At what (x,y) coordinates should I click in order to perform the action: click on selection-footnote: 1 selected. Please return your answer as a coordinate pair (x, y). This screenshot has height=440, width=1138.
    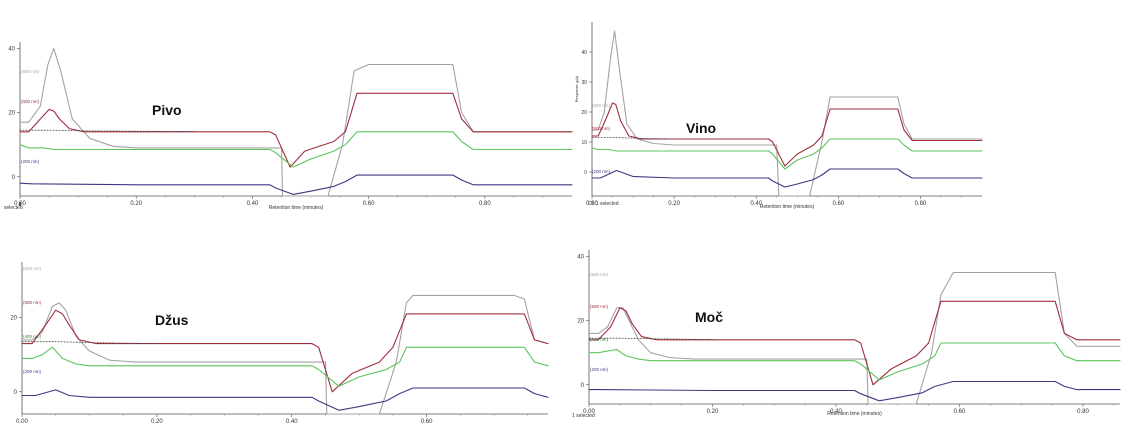
    Looking at the image, I should click on (583, 416).